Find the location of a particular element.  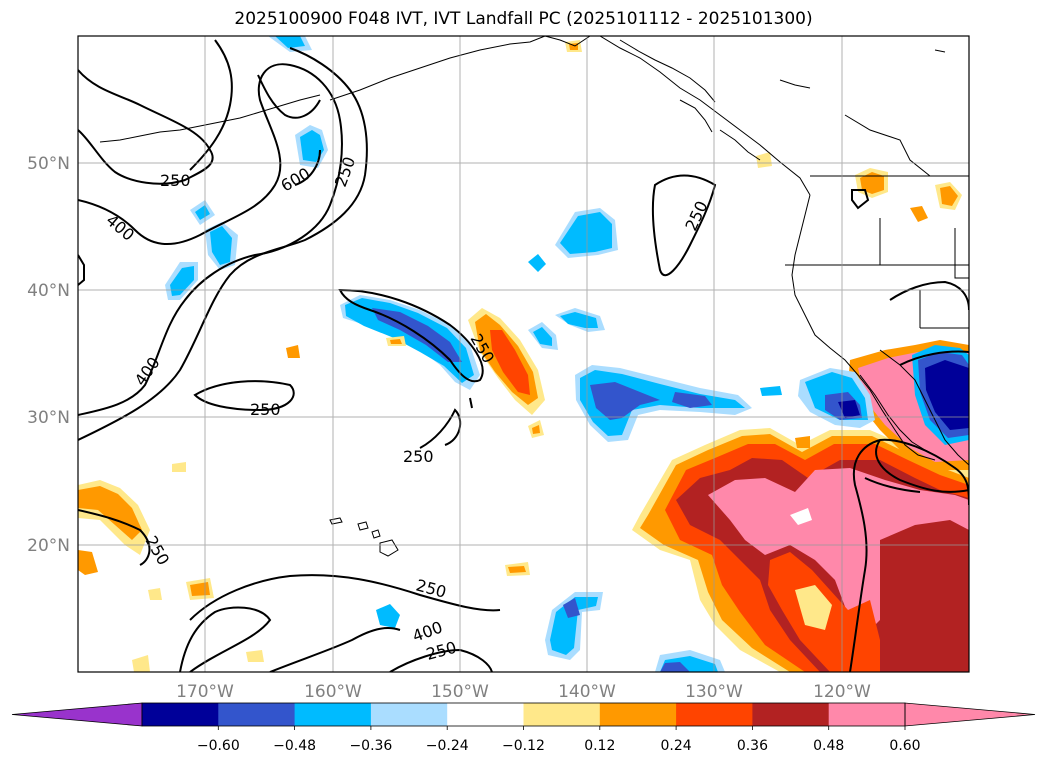

positive-anomaly-streak is located at coordinates (506, 361).